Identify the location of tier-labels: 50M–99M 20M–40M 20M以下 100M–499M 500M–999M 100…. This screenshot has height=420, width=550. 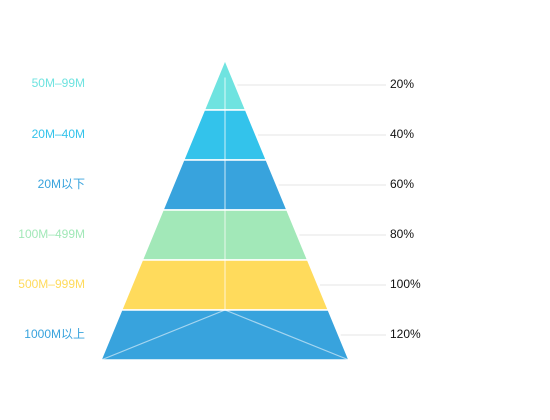
(51, 208).